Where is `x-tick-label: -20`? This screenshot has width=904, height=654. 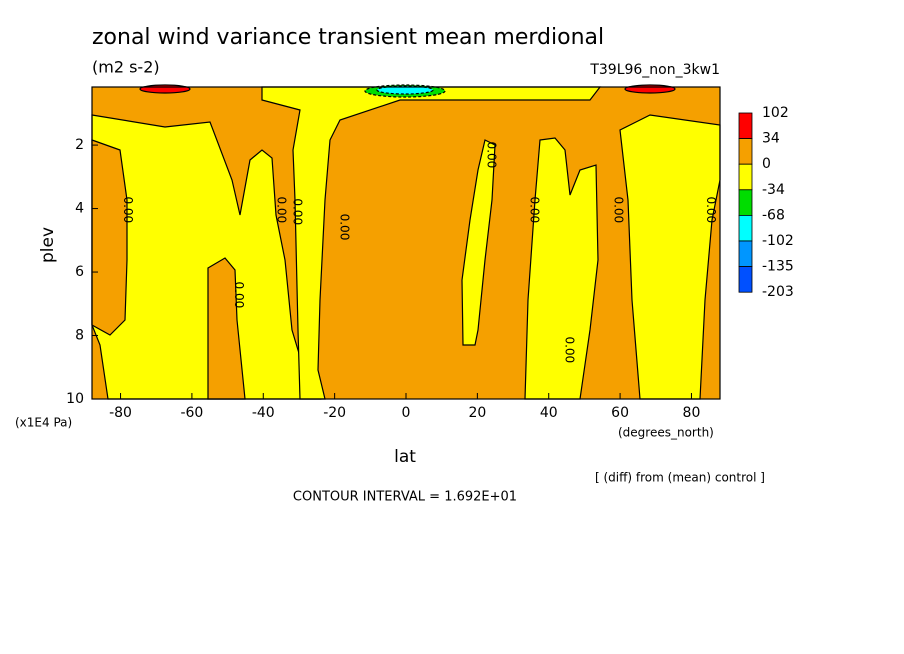 x-tick-label: -20 is located at coordinates (334, 413).